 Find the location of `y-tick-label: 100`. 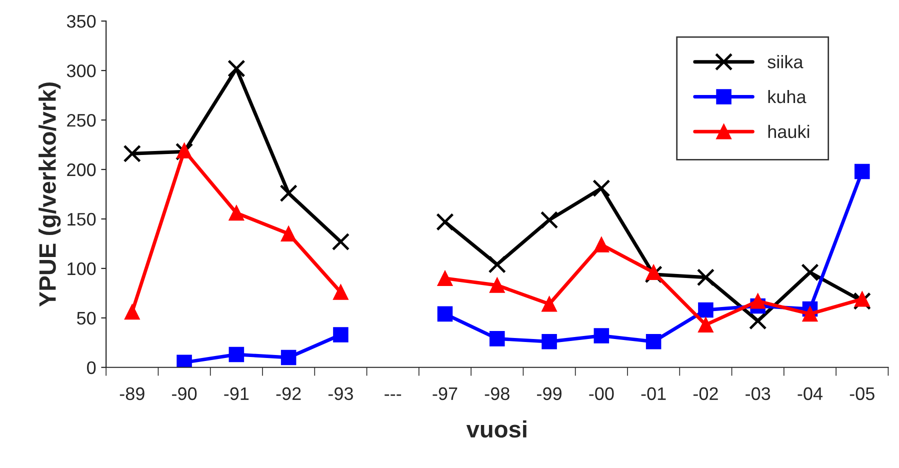

y-tick-label: 100 is located at coordinates (82, 269).